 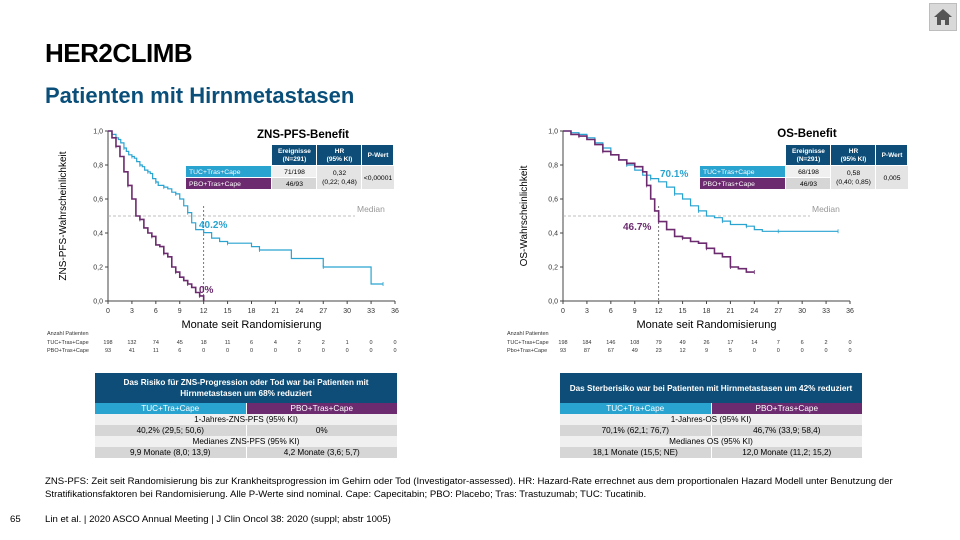 I want to click on risk-value: 5, so click(x=730, y=351).